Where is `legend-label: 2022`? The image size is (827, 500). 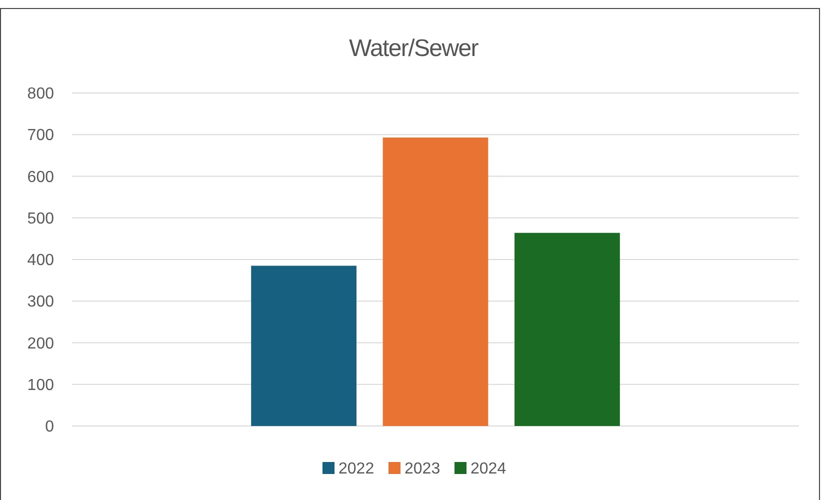 legend-label: 2022 is located at coordinates (356, 469).